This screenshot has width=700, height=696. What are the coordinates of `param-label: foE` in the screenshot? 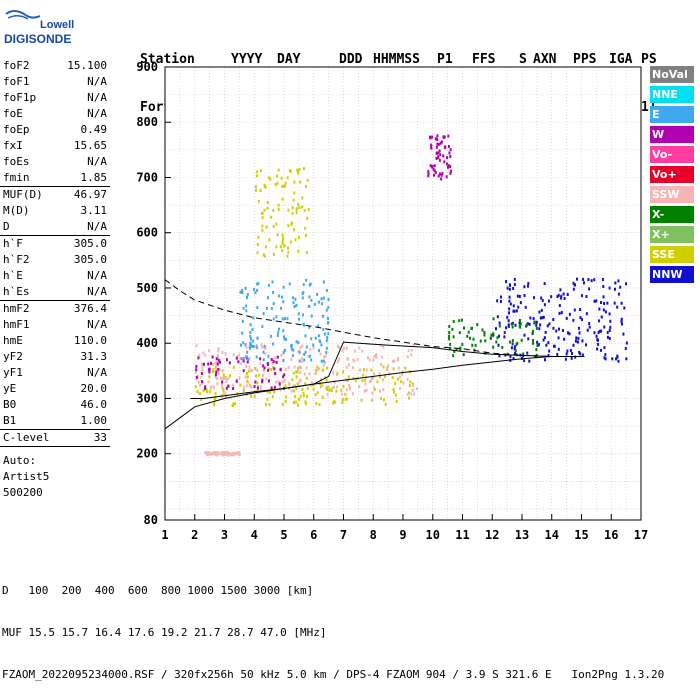 It's located at (13, 113).